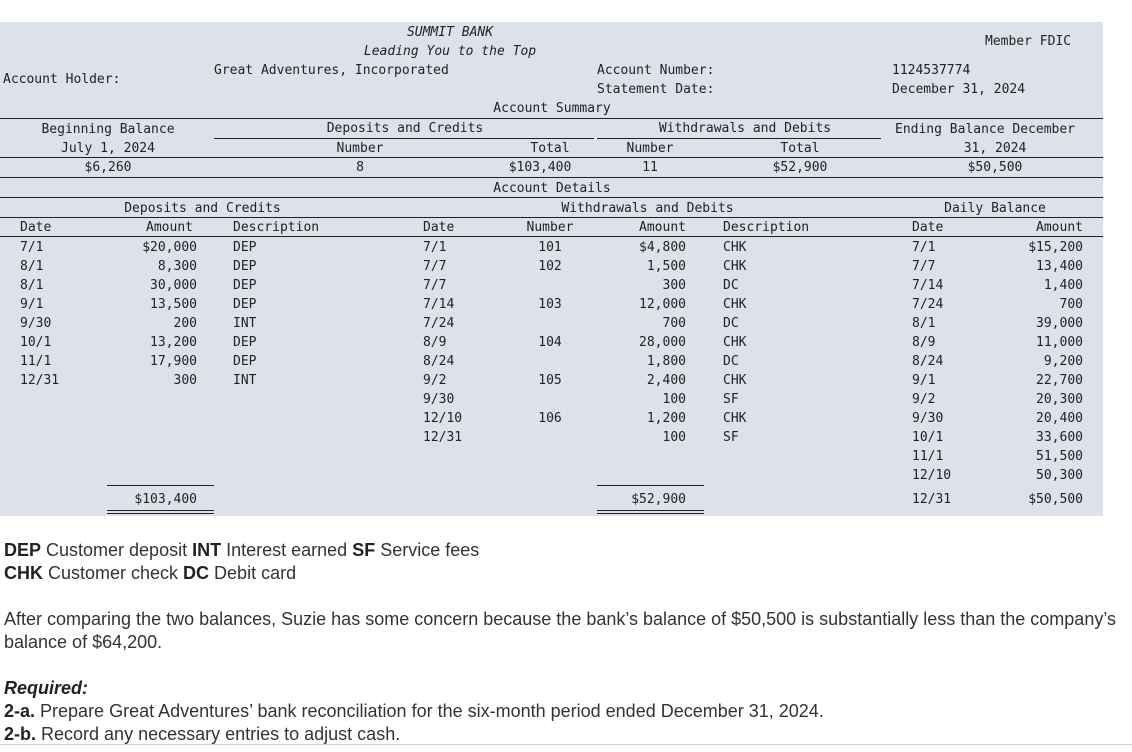 The width and height of the screenshot is (1132, 752). What do you see at coordinates (439, 304) in the screenshot?
I see `withdrawal-date: 7/14` at bounding box center [439, 304].